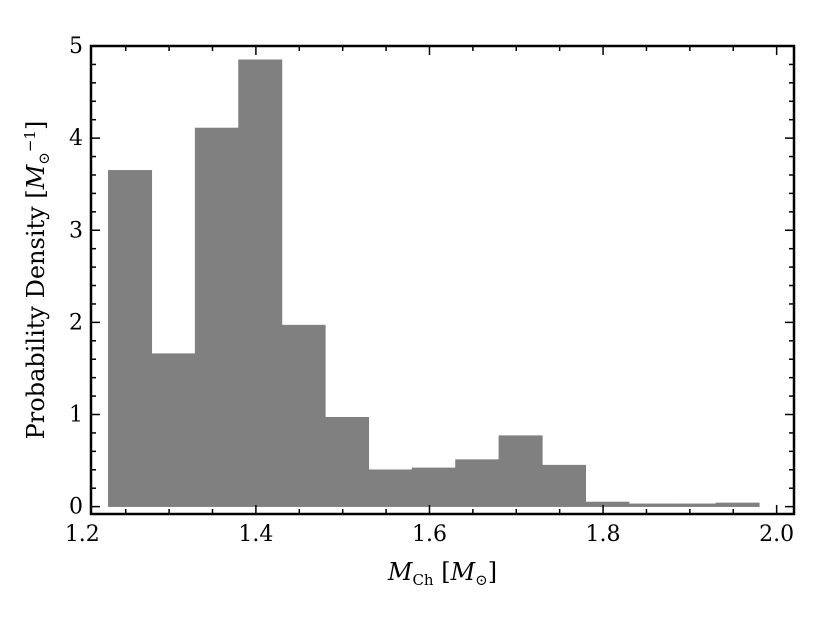  Describe the element at coordinates (429, 534) in the screenshot. I see `x-tick-label: 1.6` at that location.